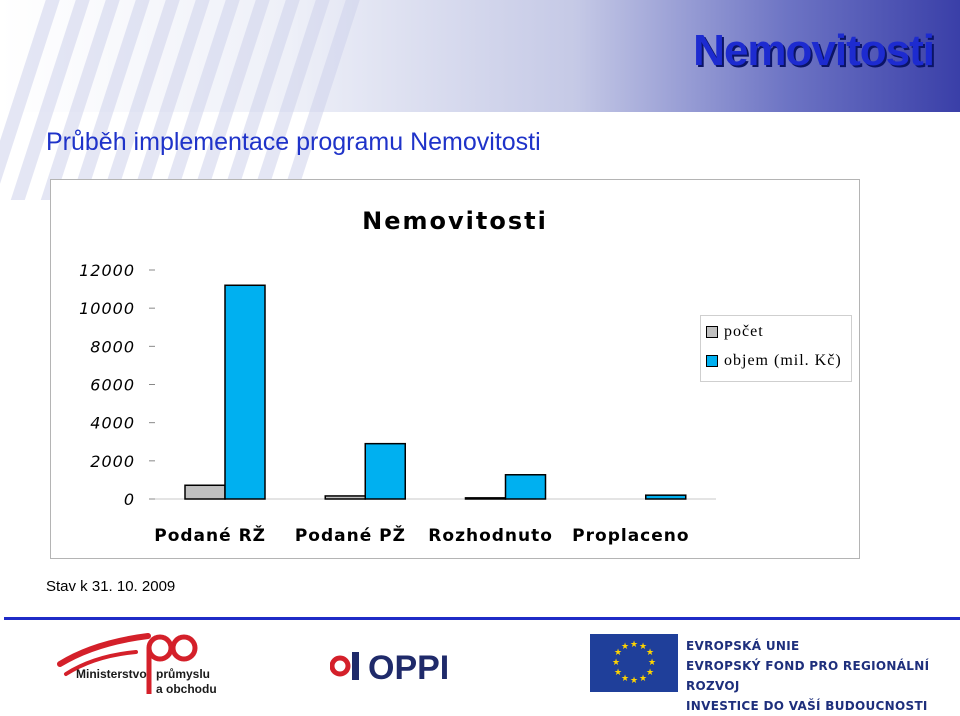 Image resolution: width=960 pixels, height=716 pixels. What do you see at coordinates (112, 461) in the screenshot?
I see `y-tick-label: 2000` at bounding box center [112, 461].